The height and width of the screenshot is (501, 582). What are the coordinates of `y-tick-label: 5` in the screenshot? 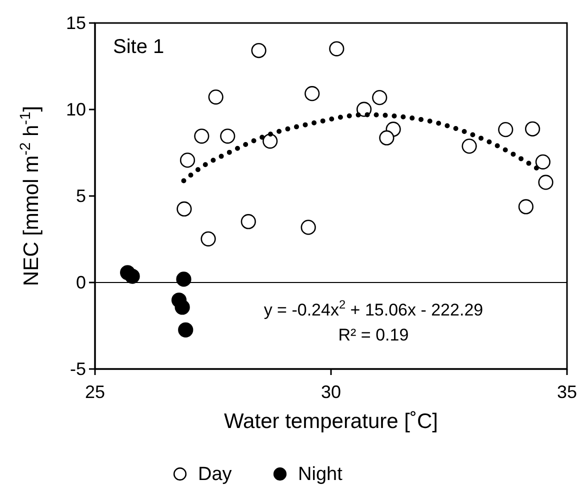 It's located at (81, 196).